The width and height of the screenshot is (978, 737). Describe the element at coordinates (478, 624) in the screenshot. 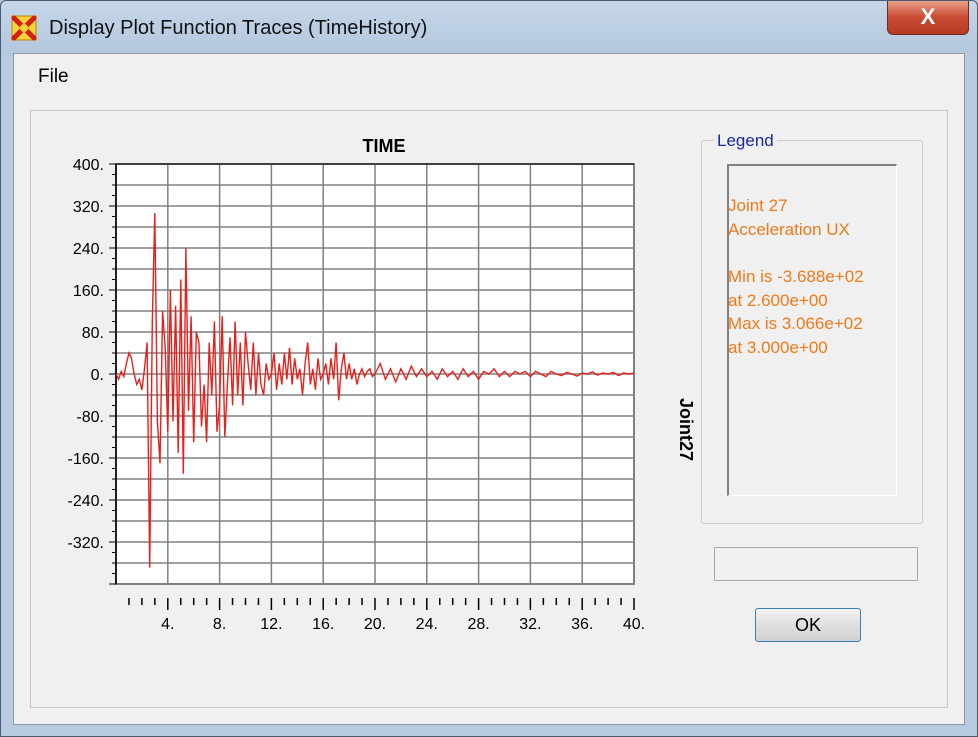

I see `x-tick-label: 28.` at that location.